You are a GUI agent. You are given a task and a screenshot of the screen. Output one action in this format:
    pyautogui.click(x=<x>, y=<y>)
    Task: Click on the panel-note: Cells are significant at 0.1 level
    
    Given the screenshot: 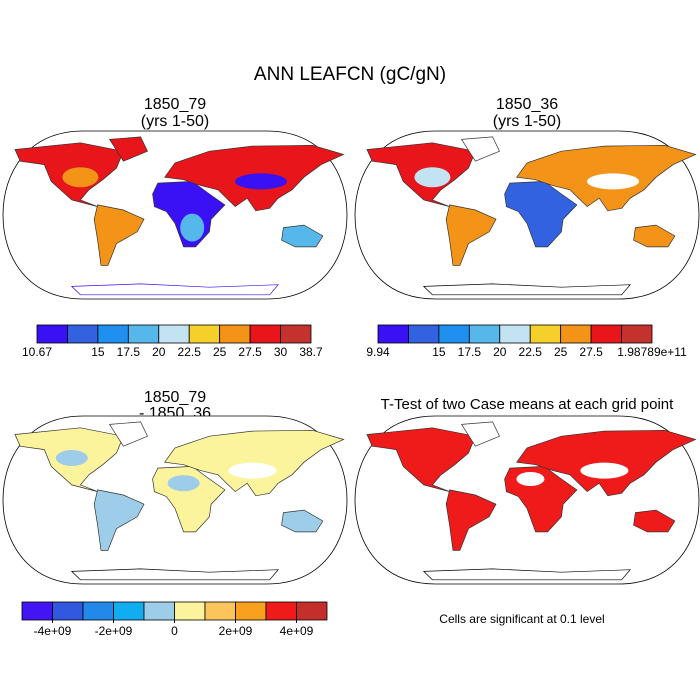 What is the action you would take?
    pyautogui.click(x=521, y=619)
    